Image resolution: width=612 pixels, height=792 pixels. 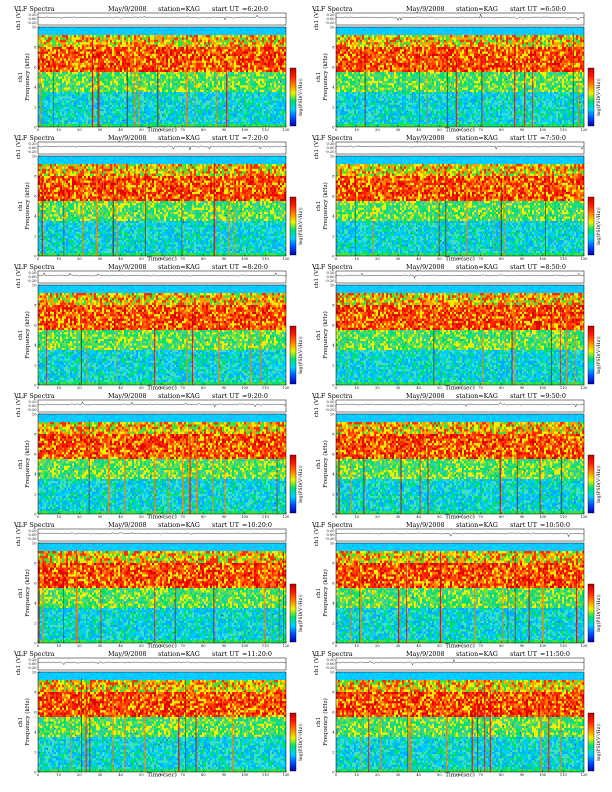 I want to click on time-tick-label: 80, so click(x=203, y=775).